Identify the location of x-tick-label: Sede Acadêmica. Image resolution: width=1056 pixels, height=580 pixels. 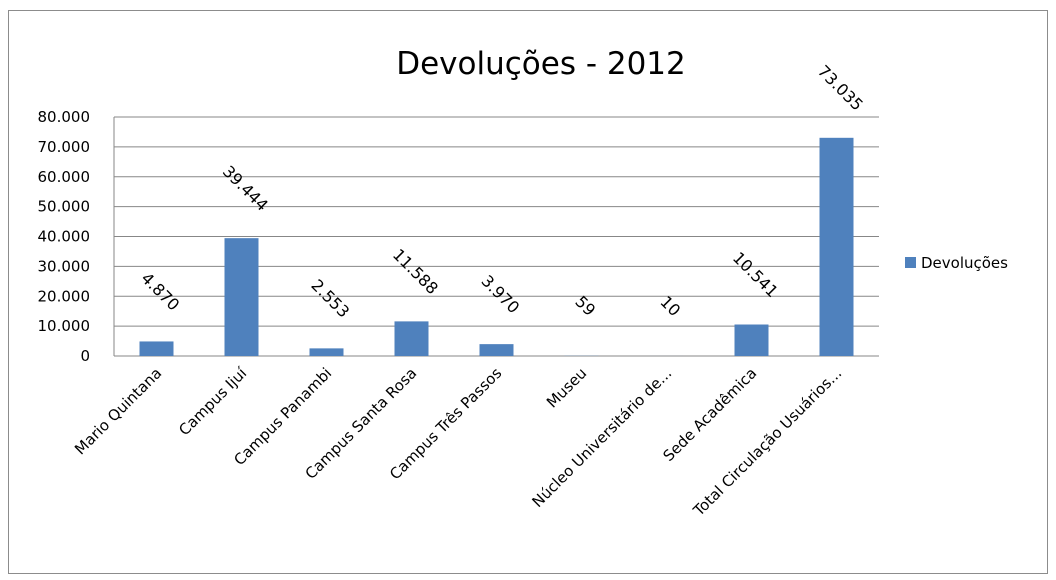
(709, 414).